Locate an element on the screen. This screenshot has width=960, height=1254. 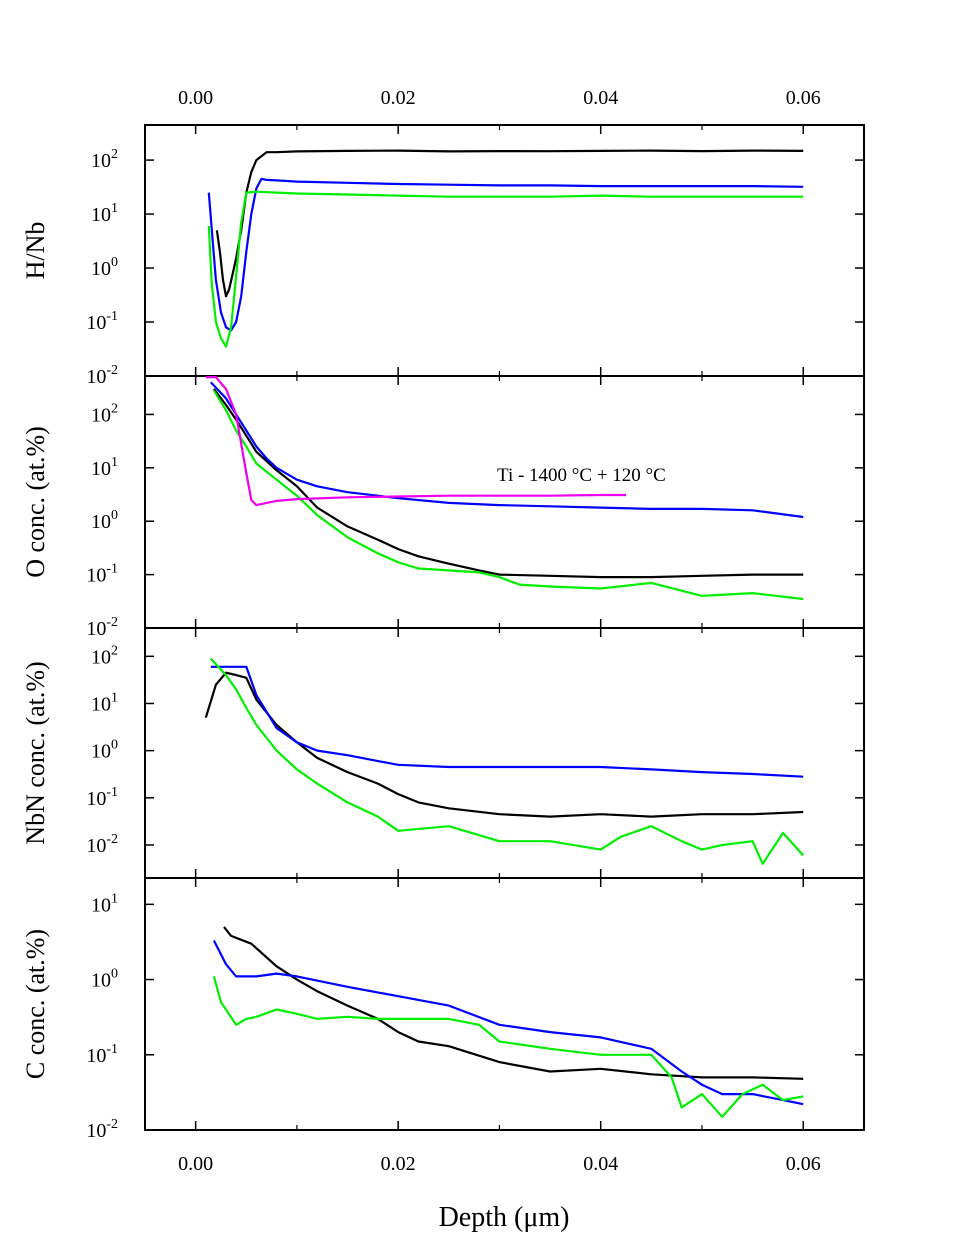
bottom-x-tick-labels: 0.00 0.02 0.04 0.06 is located at coordinates (499, 1164).